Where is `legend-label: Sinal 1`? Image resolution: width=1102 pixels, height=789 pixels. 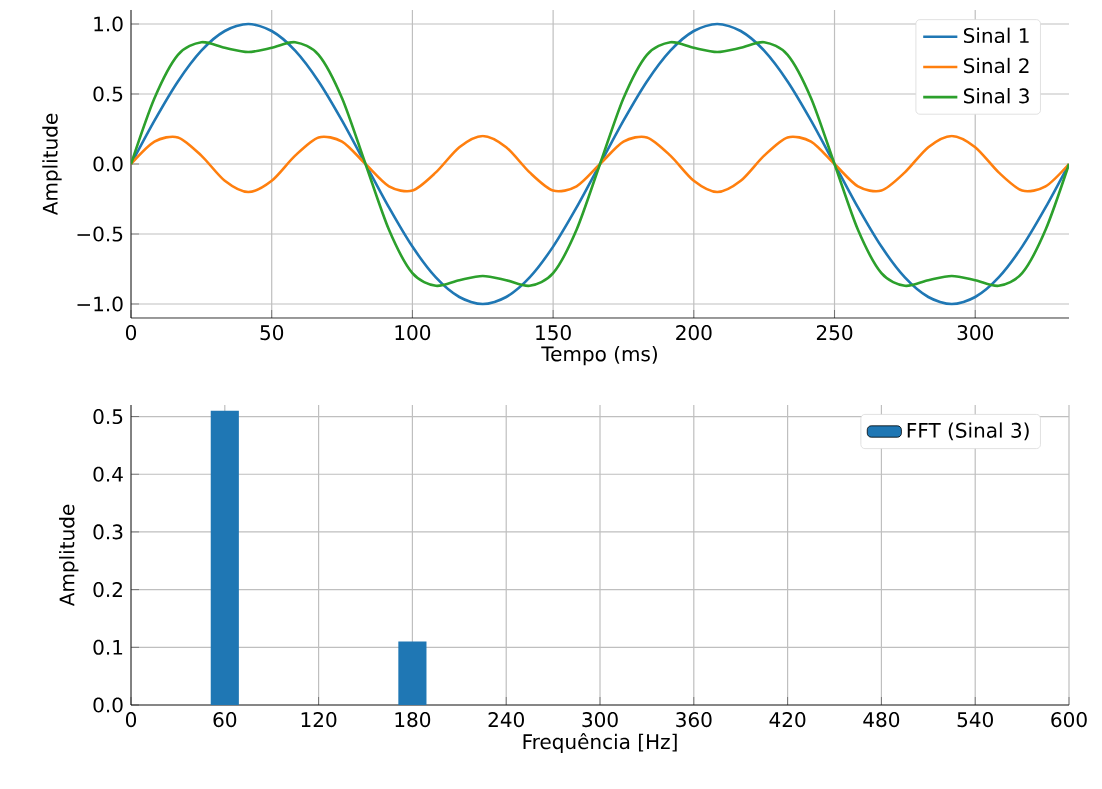 legend-label: Sinal 1 is located at coordinates (996, 35).